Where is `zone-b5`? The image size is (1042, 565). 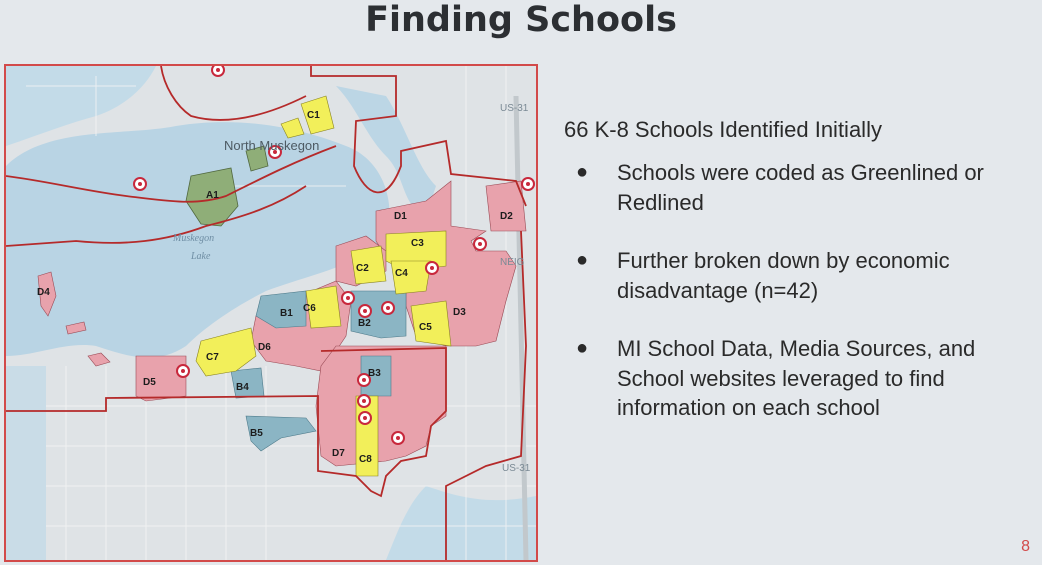
zone-b5 is located at coordinates (281, 433).